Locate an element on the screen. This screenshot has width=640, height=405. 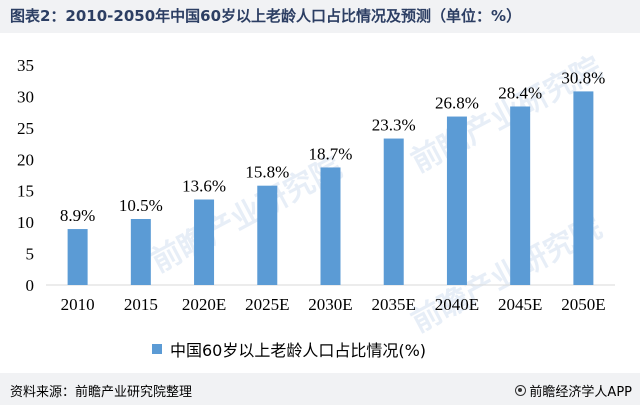
x-tick-label: 2045E is located at coordinates (520, 304).